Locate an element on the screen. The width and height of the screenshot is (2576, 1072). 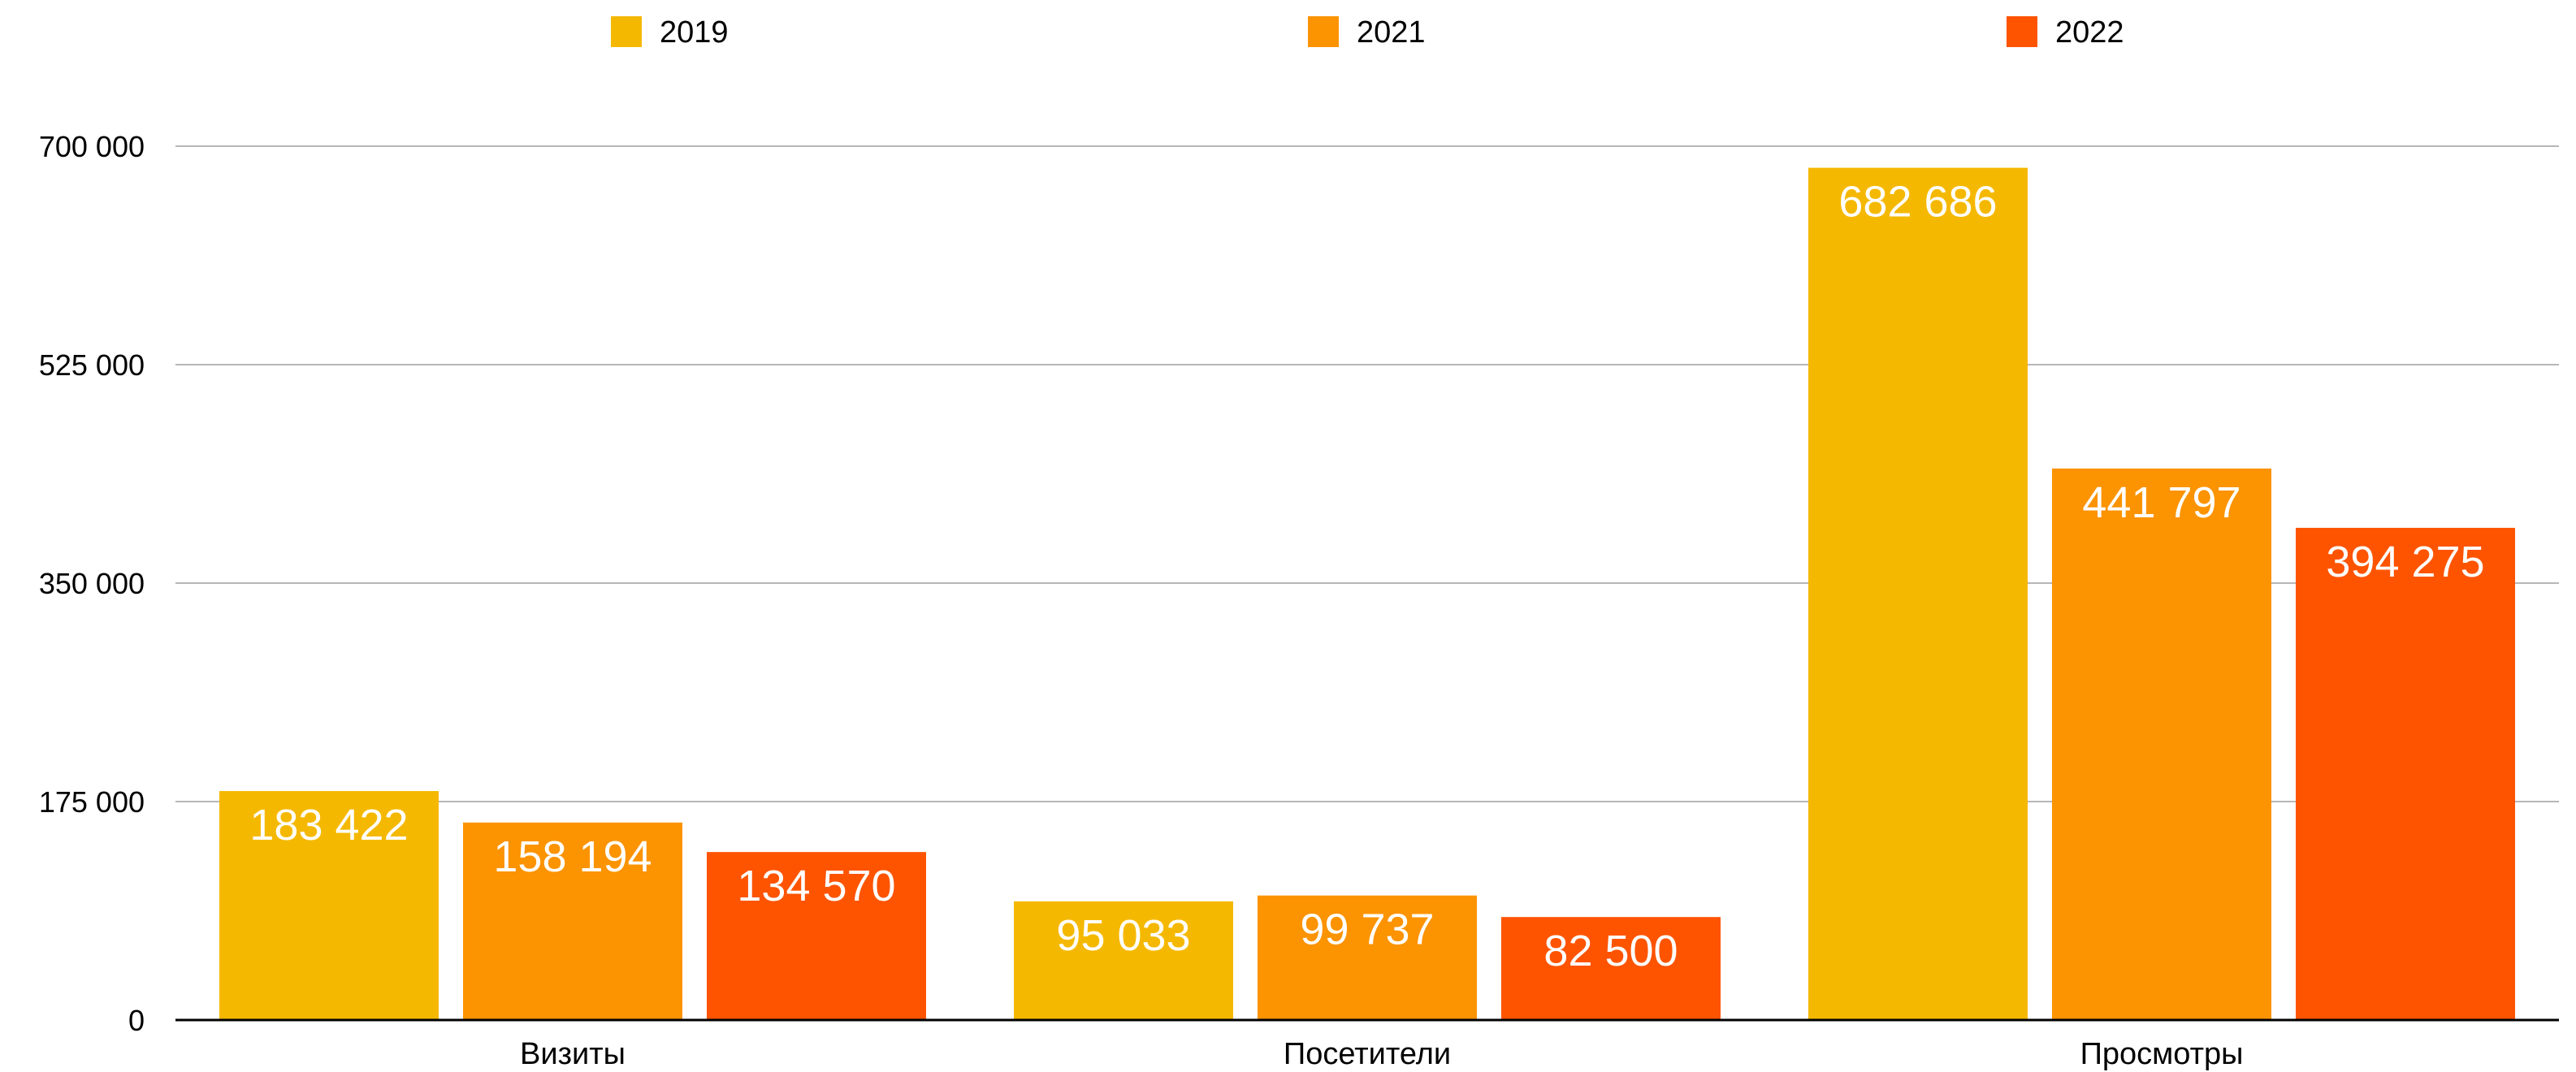
data-label: 183 422 is located at coordinates (328, 825).